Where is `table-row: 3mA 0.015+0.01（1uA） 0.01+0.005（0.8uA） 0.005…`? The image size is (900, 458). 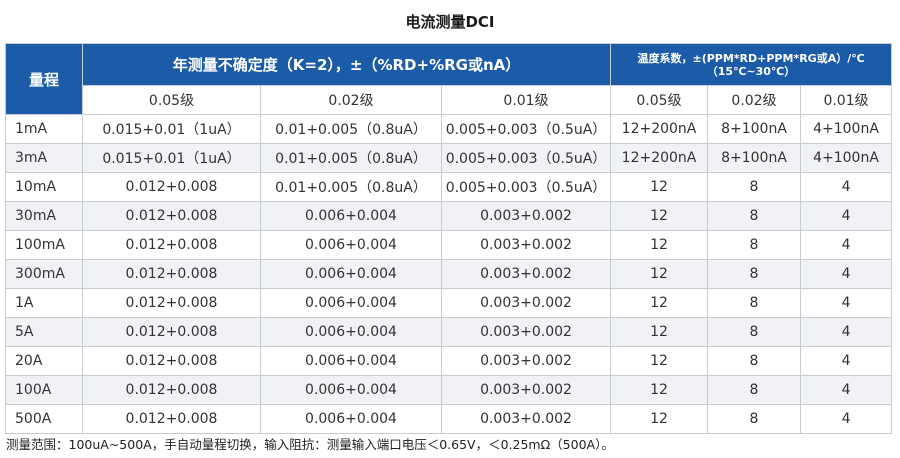 table-row: 3mA 0.015+0.01（1uA） 0.01+0.005（0.8uA） 0.005… is located at coordinates (449, 158).